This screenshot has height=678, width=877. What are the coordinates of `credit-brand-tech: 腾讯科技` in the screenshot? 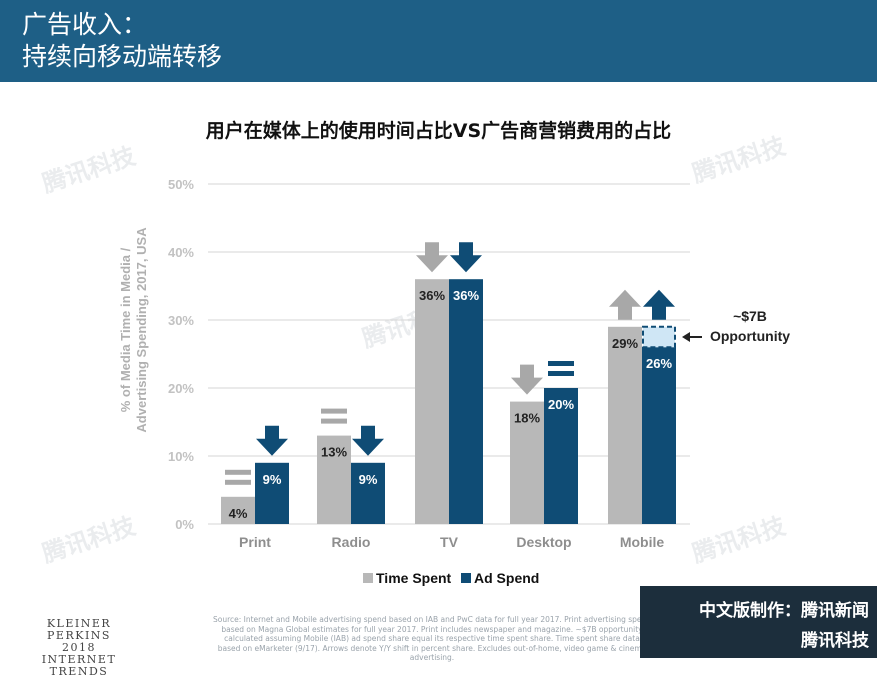 It's located at (835, 641).